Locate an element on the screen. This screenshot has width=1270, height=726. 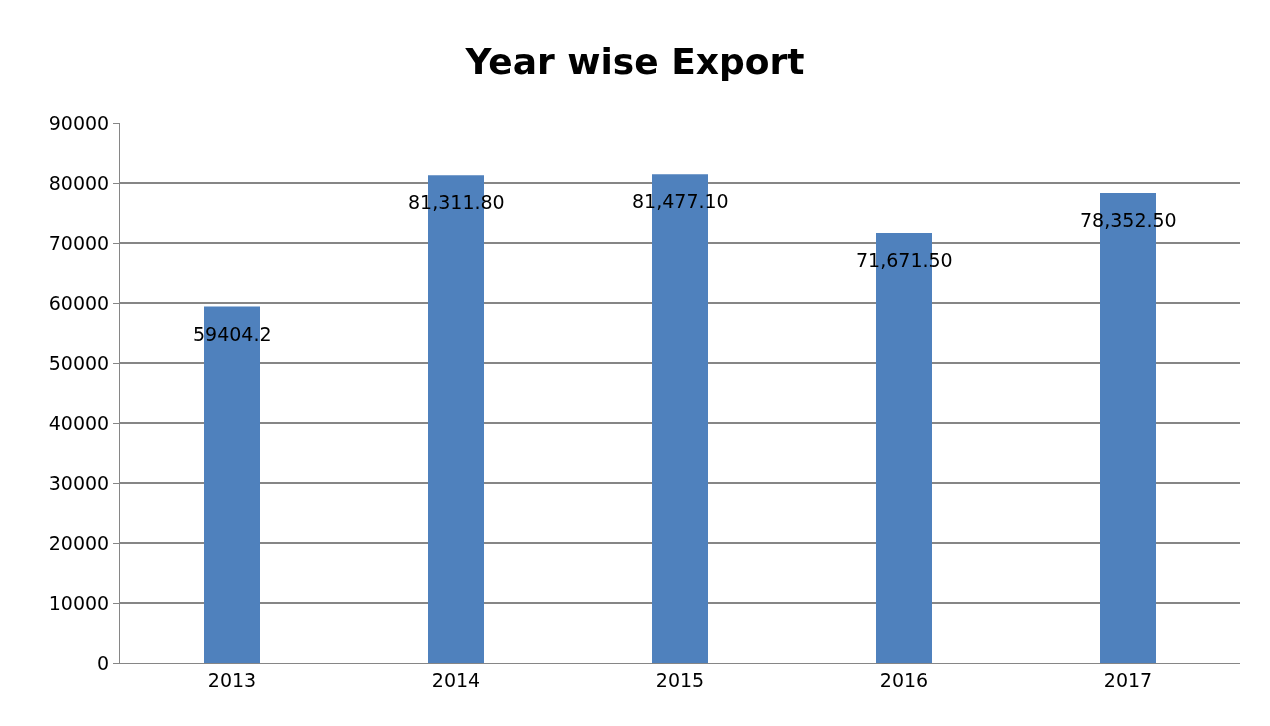
y-tick-label: 80000 is located at coordinates (79, 182).